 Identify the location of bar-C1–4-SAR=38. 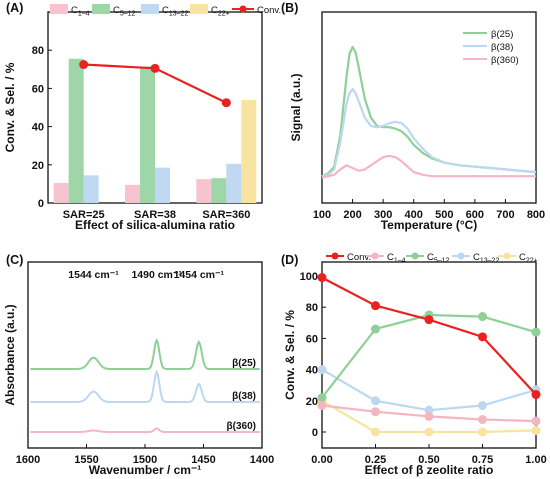
(132, 193).